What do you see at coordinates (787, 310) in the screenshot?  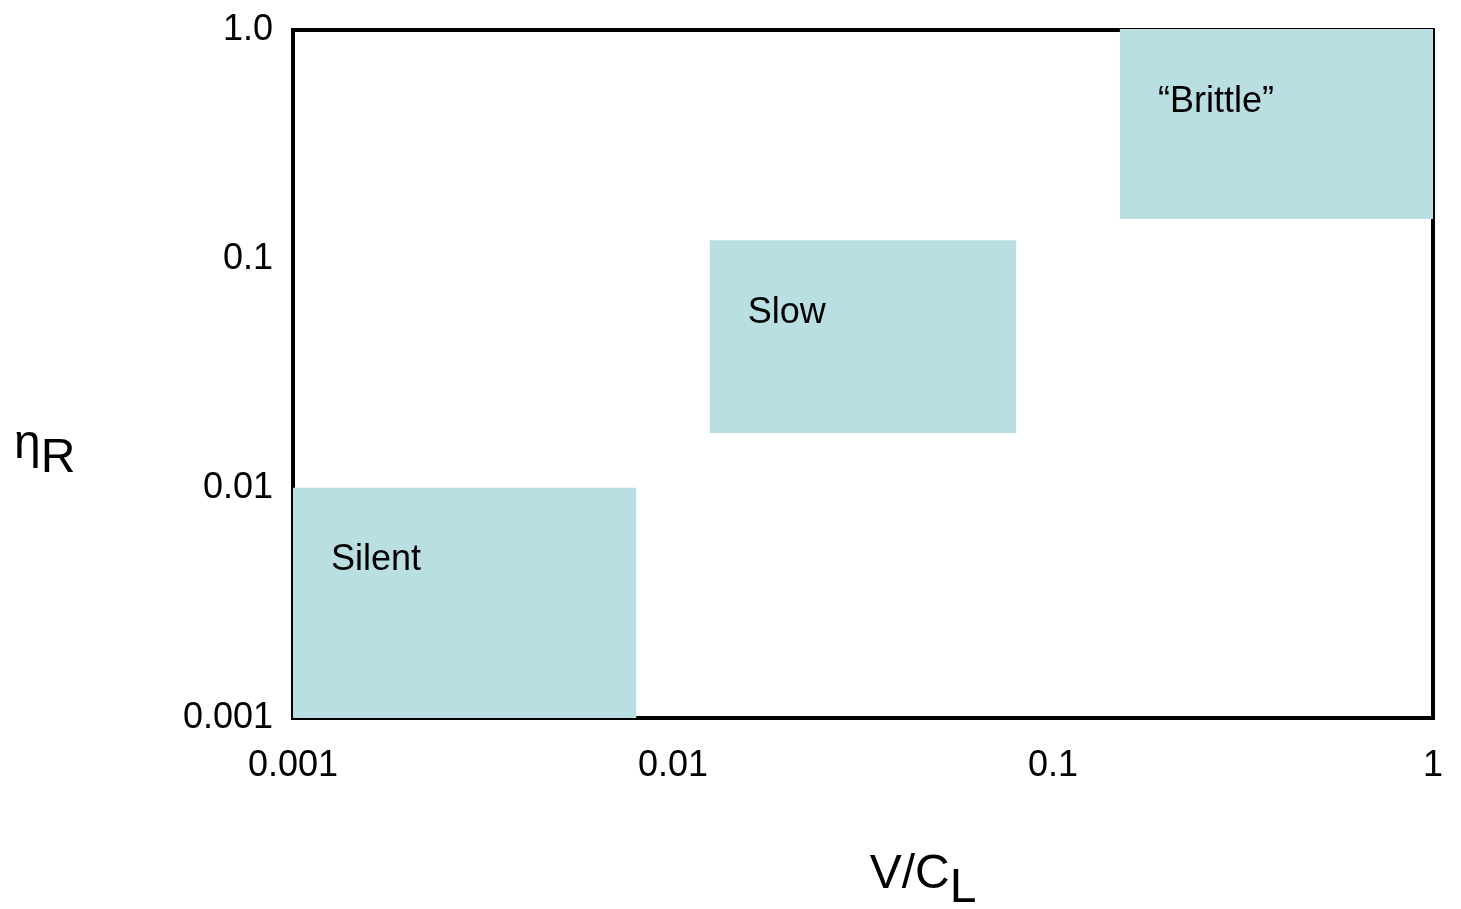 I see `annotation: Slow` at bounding box center [787, 310].